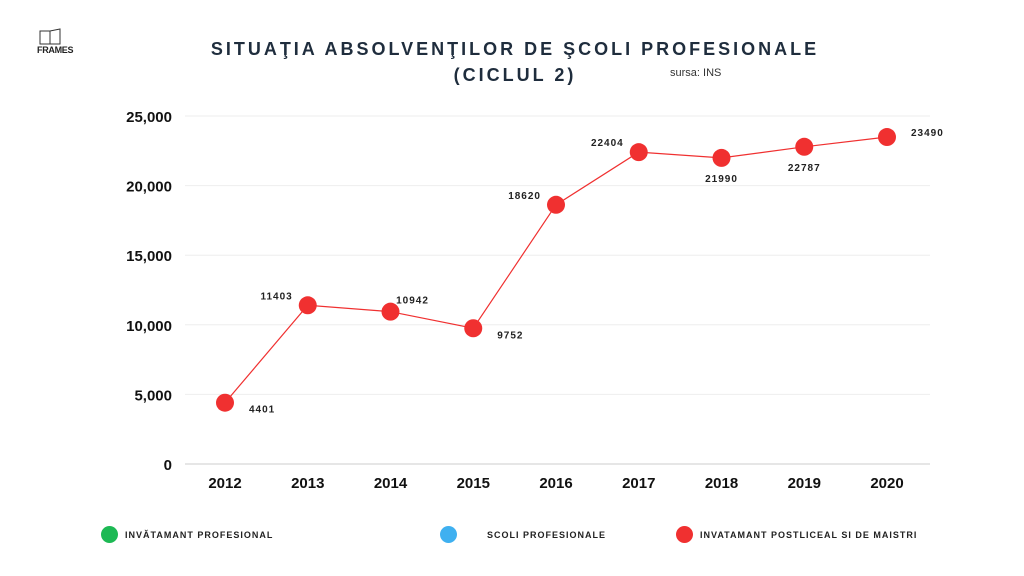 Image resolution: width=1024 pixels, height=576 pixels. What do you see at coordinates (391, 483) in the screenshot?
I see `x-tick-label: 2014` at bounding box center [391, 483].